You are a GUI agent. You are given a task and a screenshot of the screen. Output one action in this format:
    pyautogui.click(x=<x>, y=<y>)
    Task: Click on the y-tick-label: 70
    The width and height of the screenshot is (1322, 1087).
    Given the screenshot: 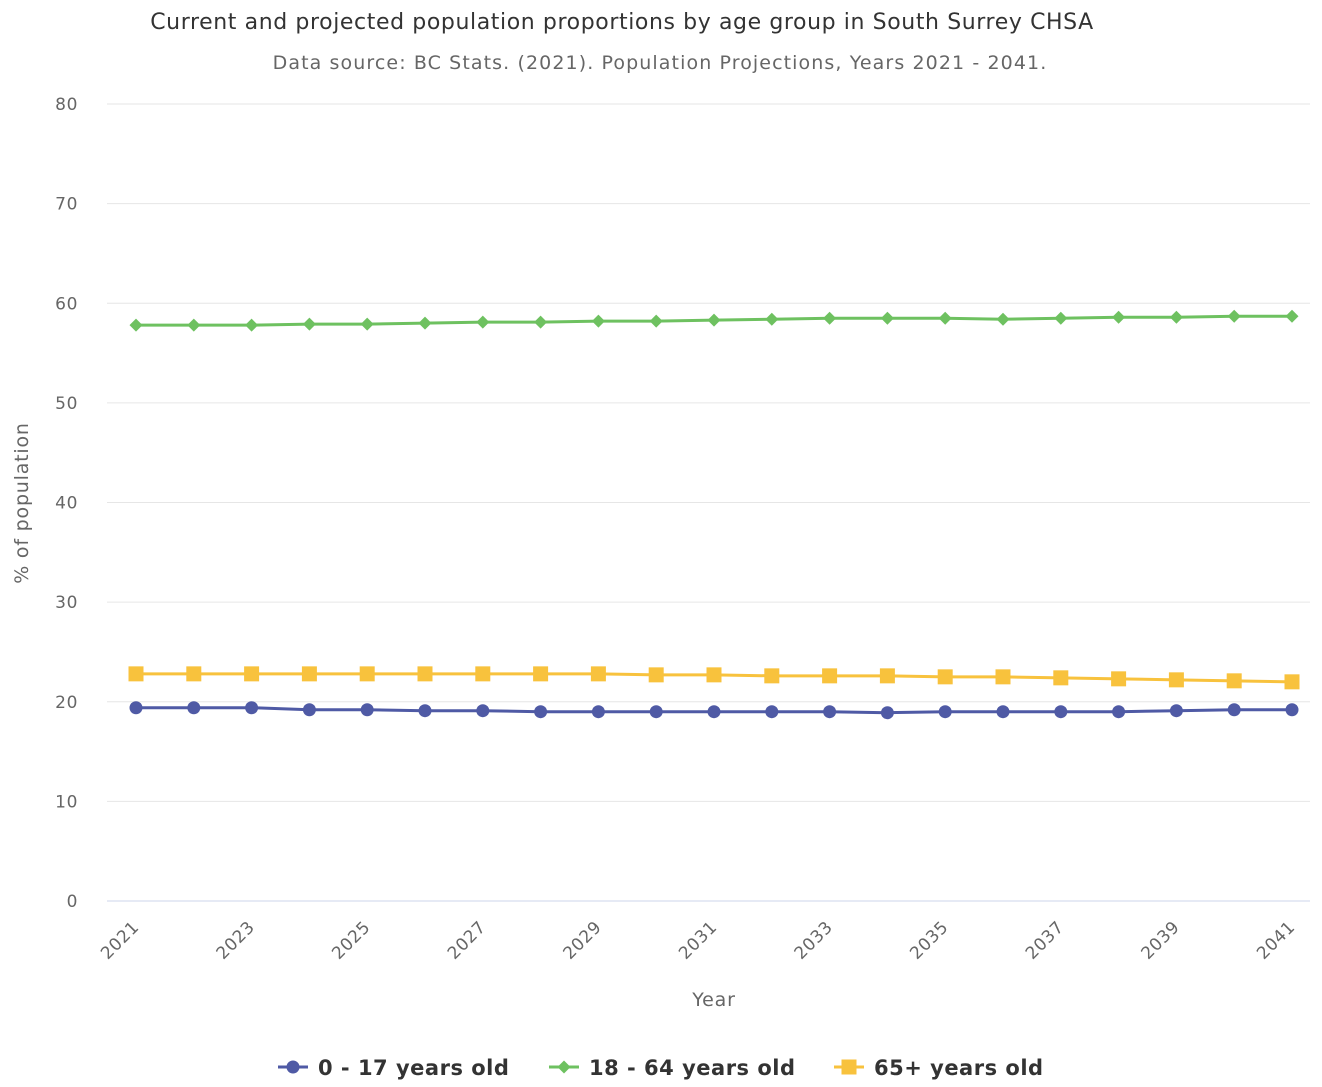 What is the action you would take?
    pyautogui.click(x=66, y=205)
    